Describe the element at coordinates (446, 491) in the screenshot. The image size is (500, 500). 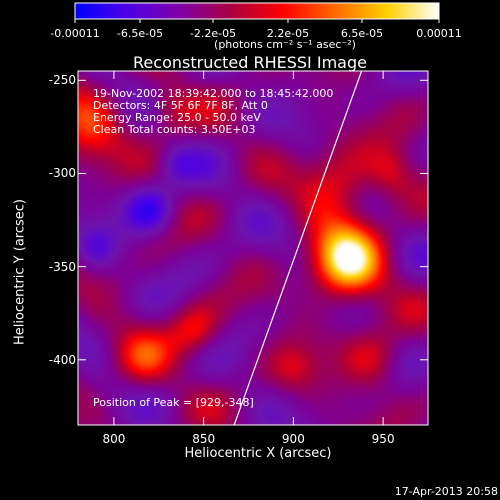
I see `timestamp: 17-Apr-2013 20:58` at that location.